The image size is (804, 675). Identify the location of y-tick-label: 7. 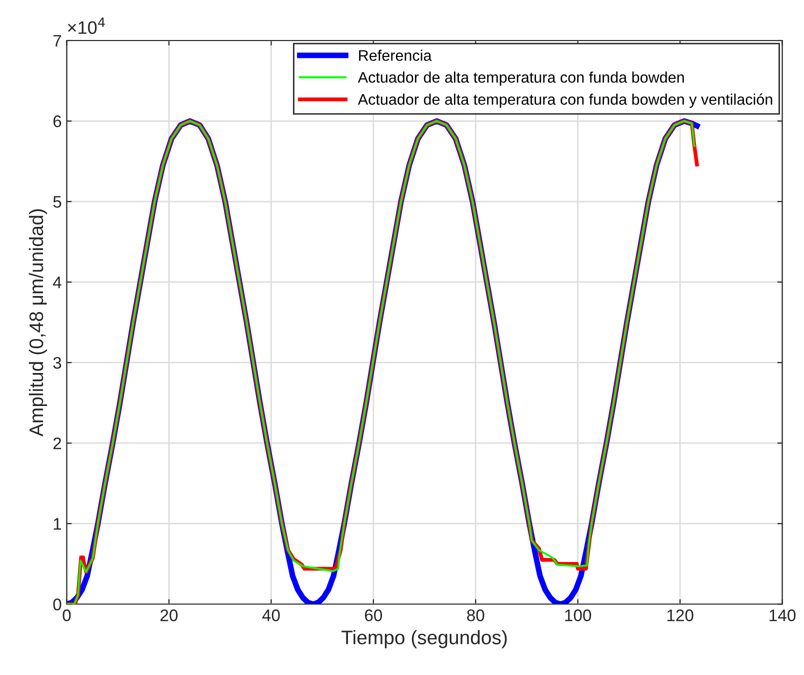
(57, 41).